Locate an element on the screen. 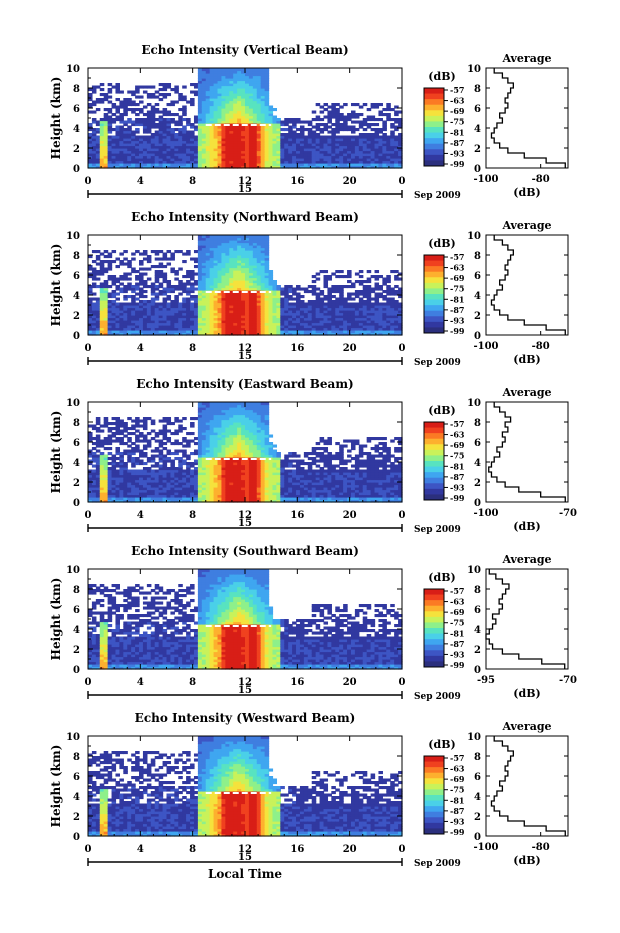 The image size is (620, 933). profile-x-tick-label: -80 is located at coordinates (541, 346).